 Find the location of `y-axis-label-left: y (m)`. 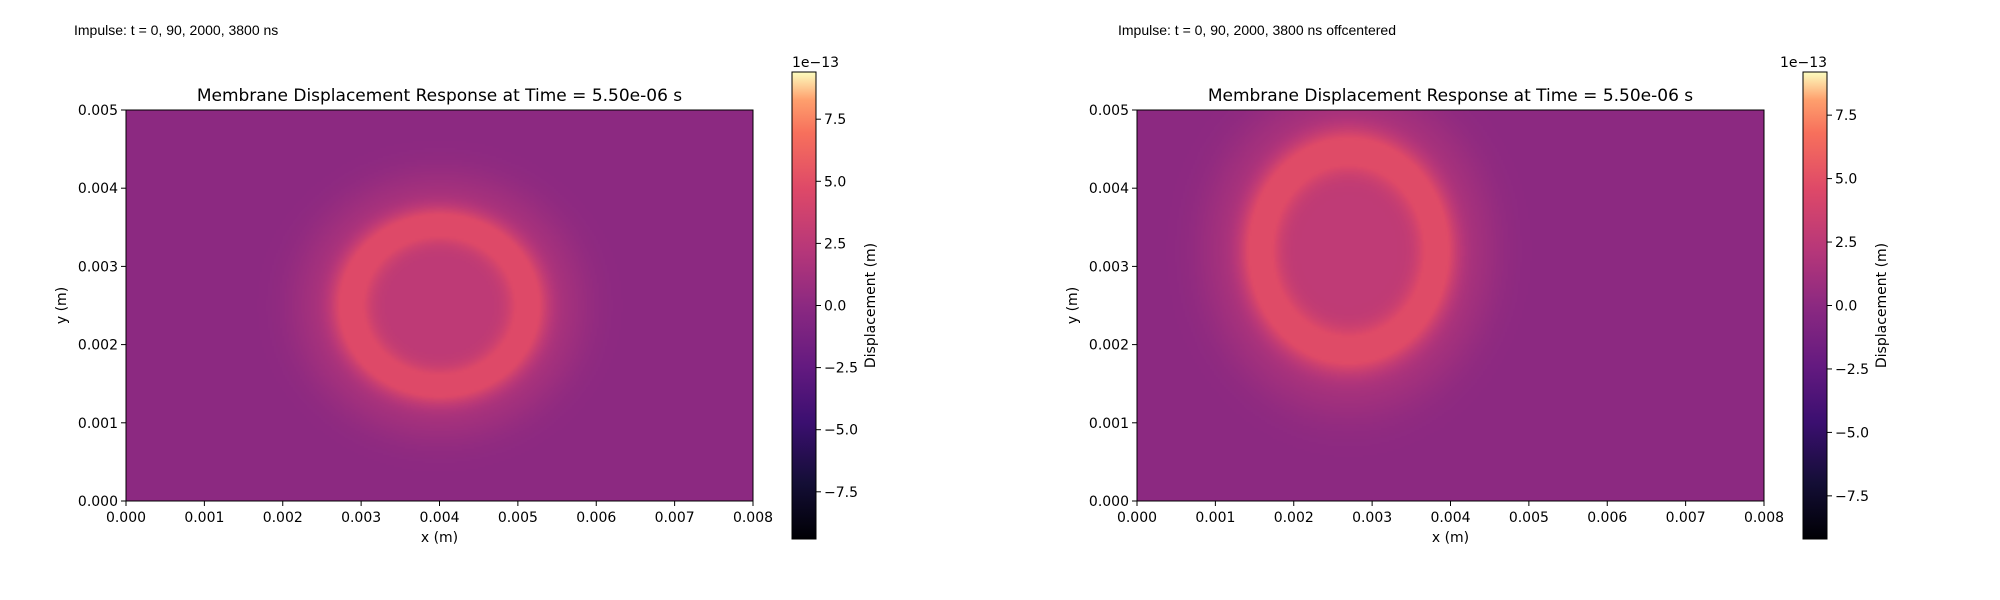

y-axis-label-left: y (m) is located at coordinates (62, 305).